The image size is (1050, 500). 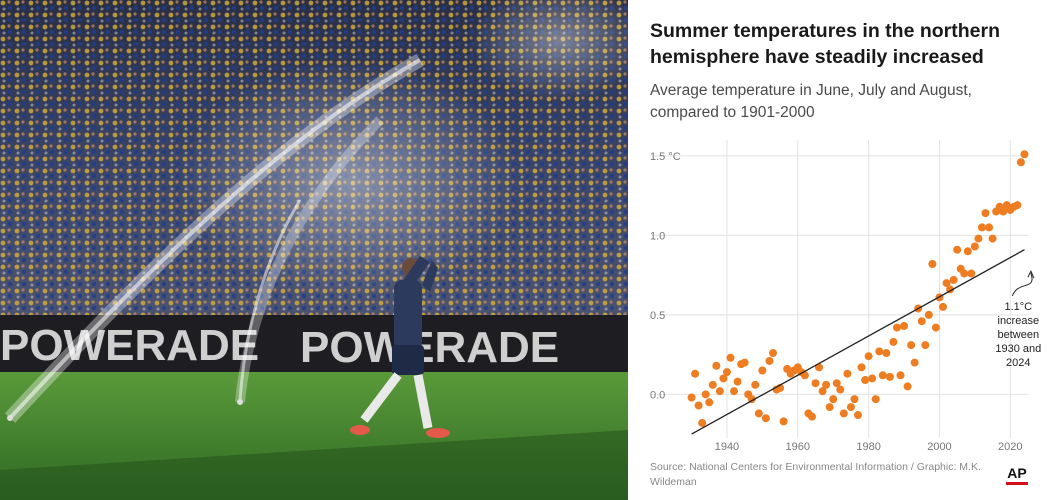 I want to click on player-figure, so click(x=400, y=347).